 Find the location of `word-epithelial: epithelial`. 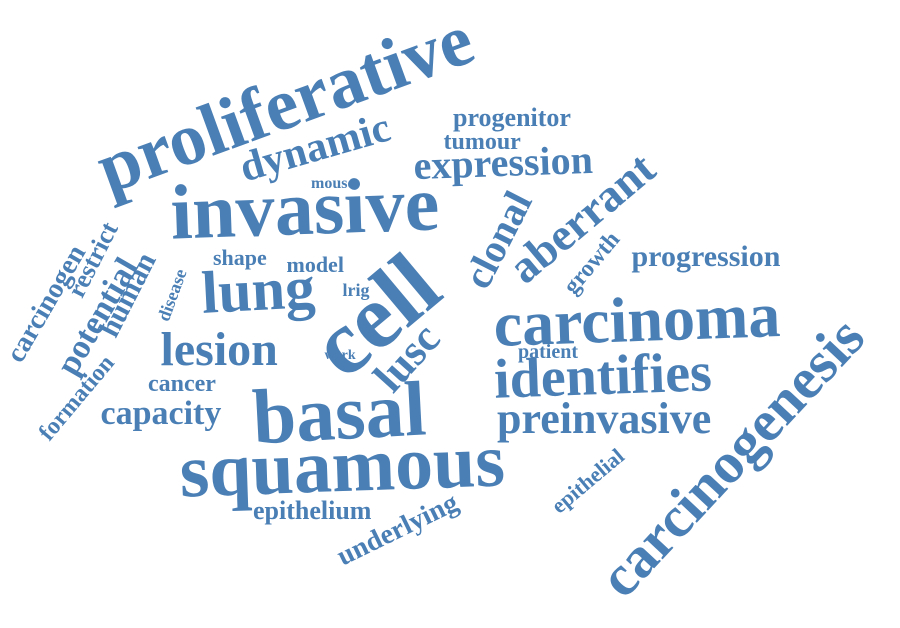

word-epithelial: epithelial is located at coordinates (587, 481).